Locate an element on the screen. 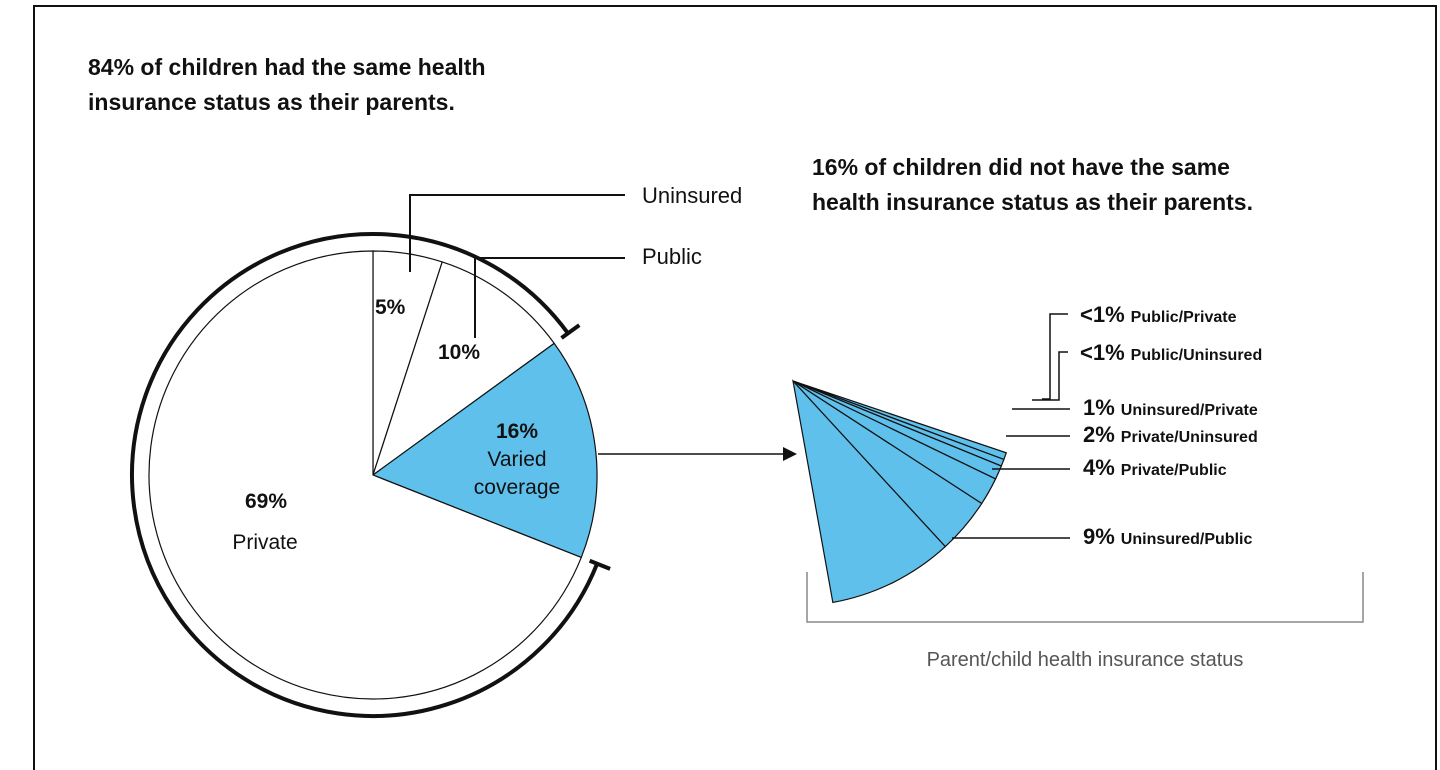  public-leader-line is located at coordinates (549, 297).